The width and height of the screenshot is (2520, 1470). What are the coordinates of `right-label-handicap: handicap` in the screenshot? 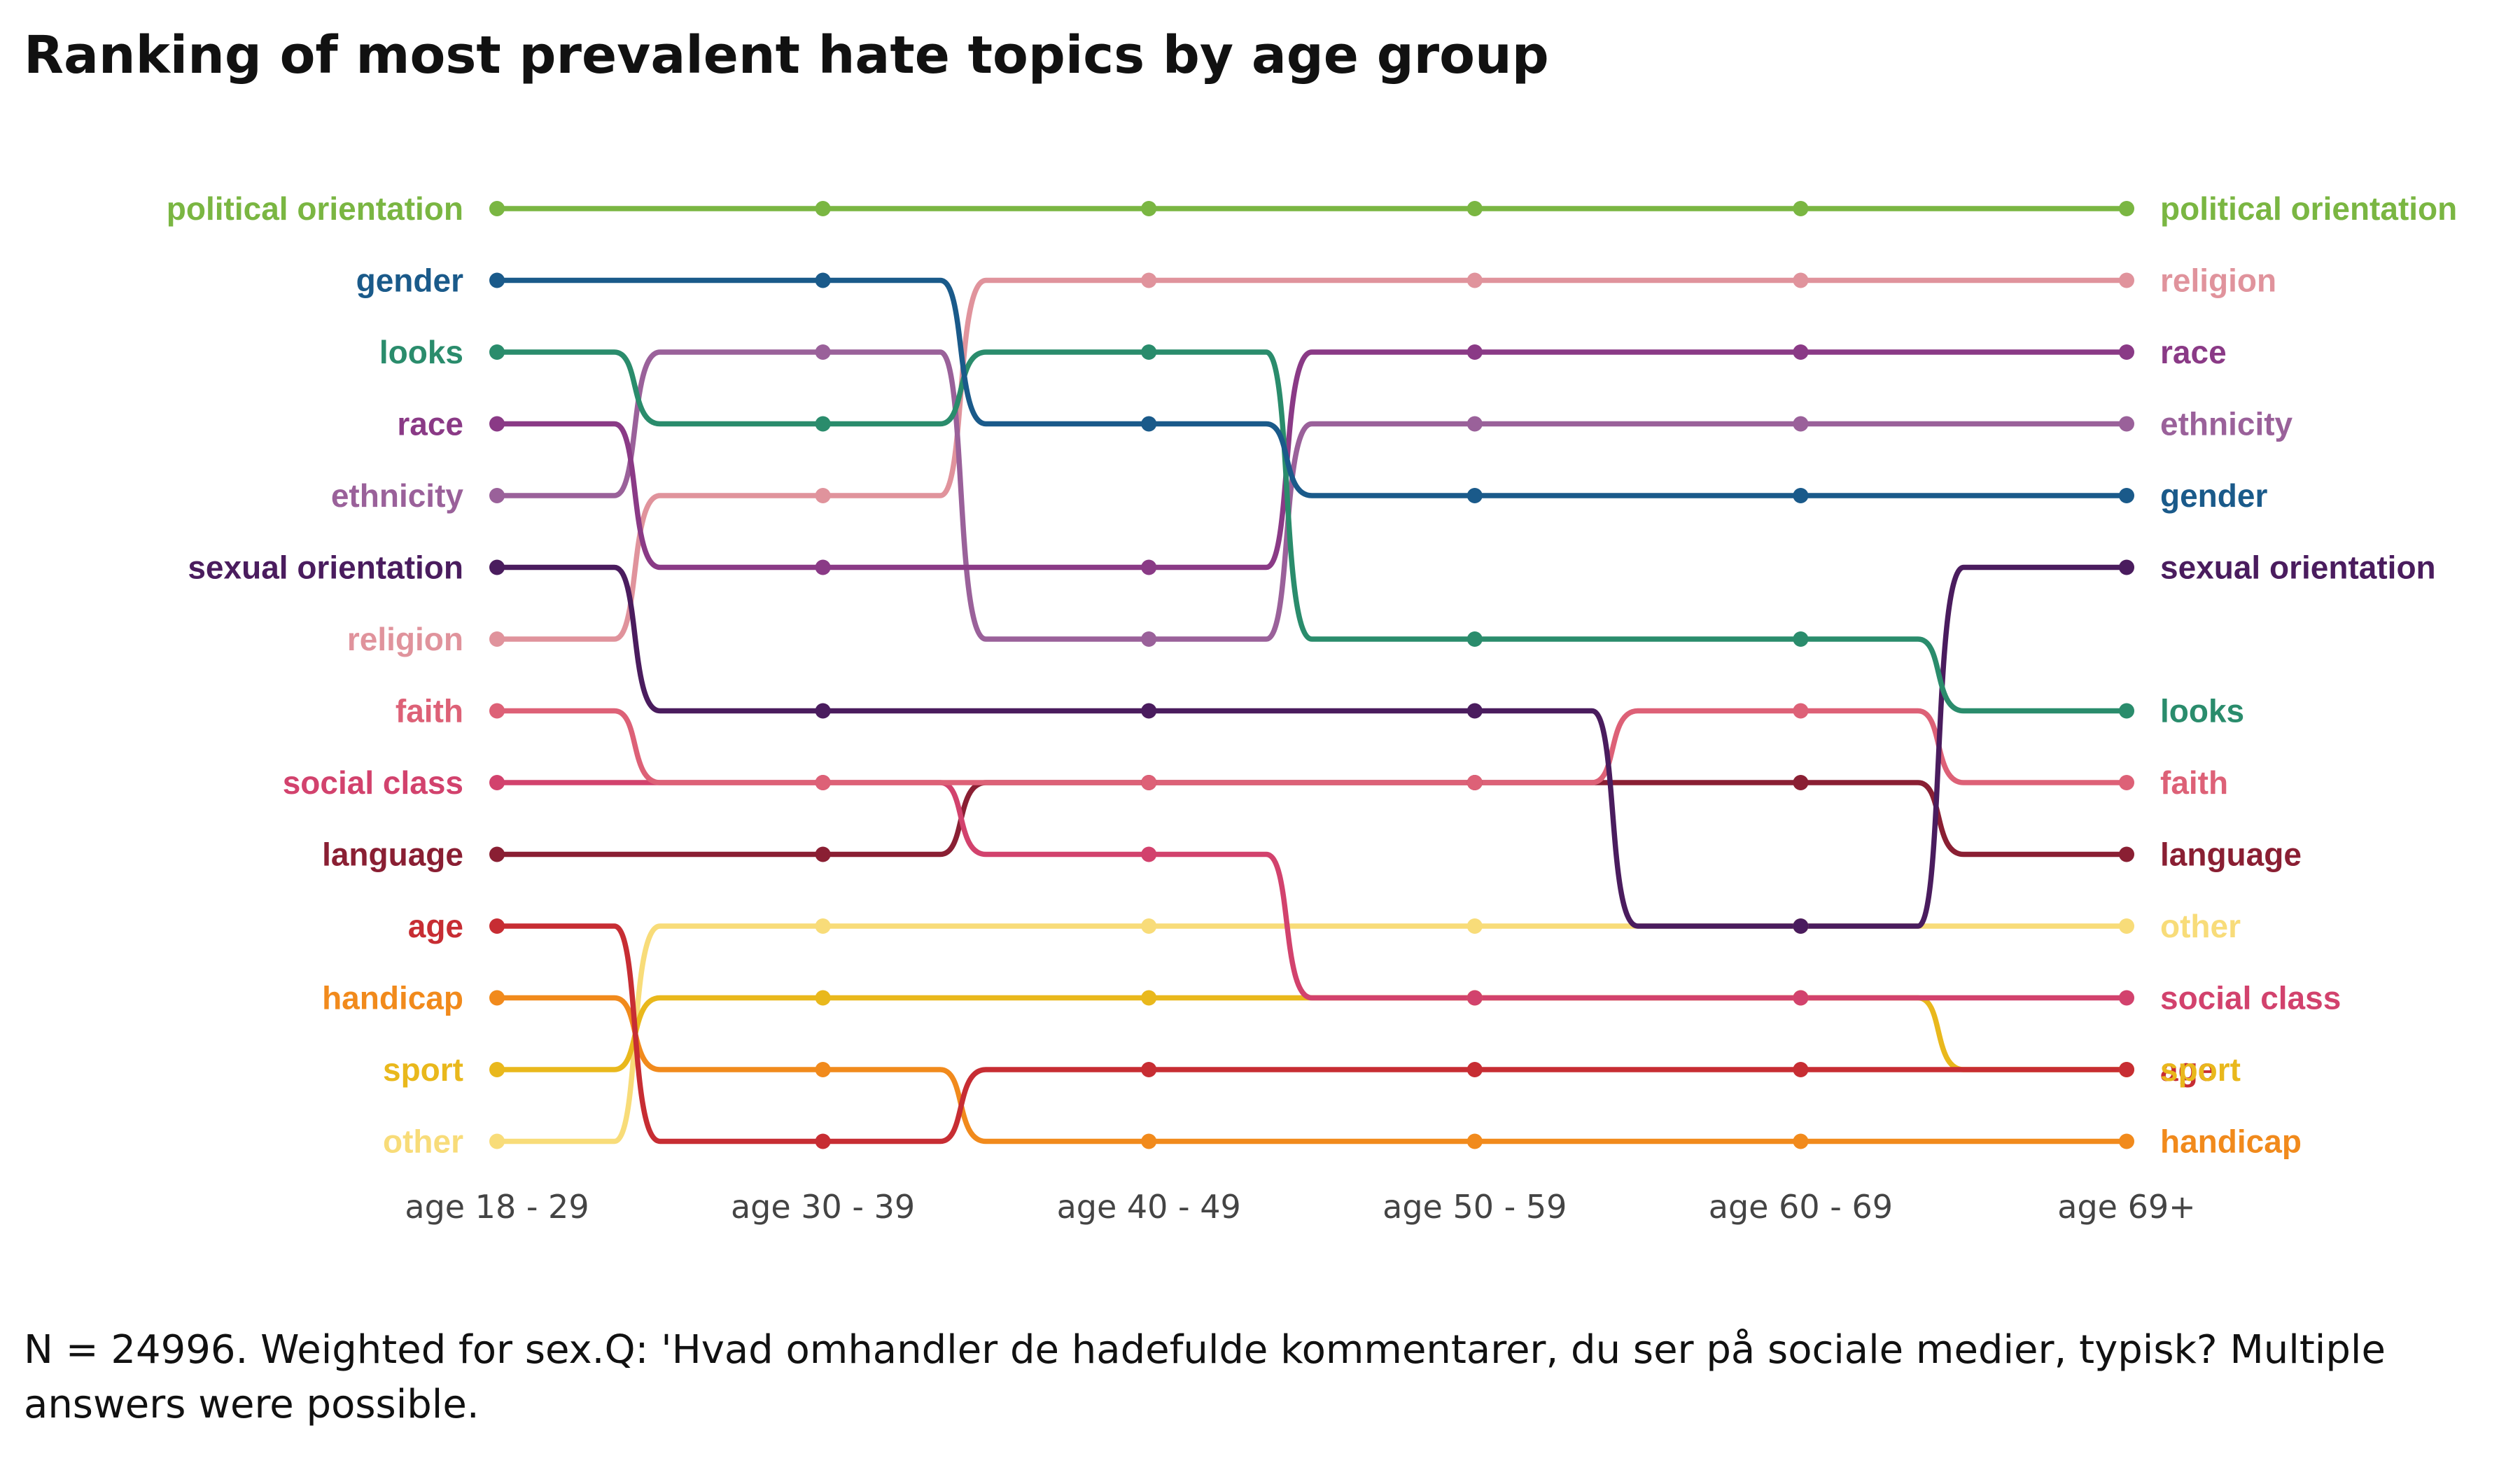 It's located at (2231, 1142).